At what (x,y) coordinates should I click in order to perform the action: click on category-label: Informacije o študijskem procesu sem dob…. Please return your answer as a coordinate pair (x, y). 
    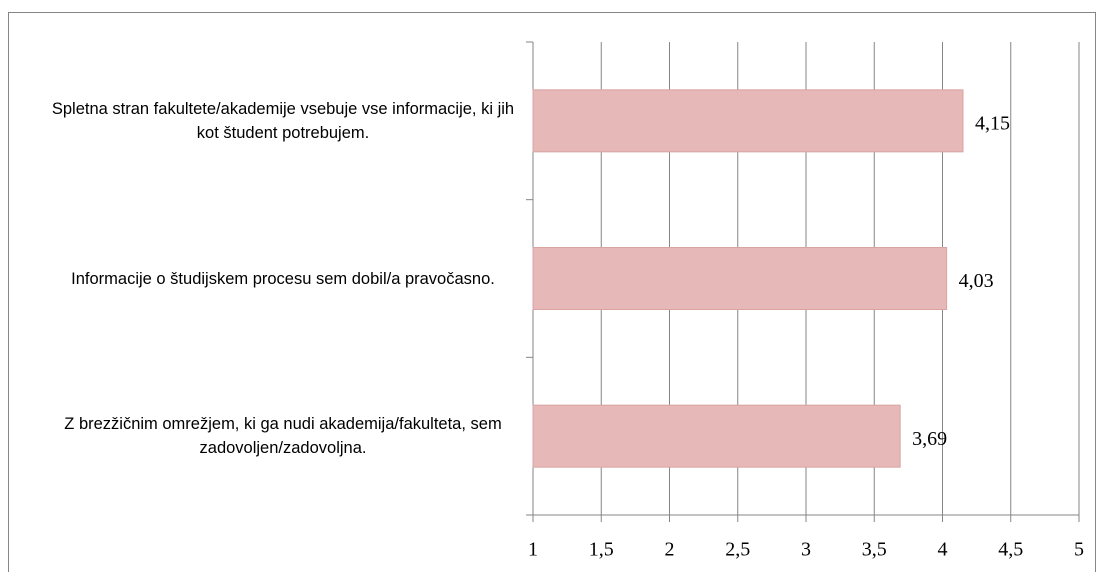
    Looking at the image, I should click on (283, 278).